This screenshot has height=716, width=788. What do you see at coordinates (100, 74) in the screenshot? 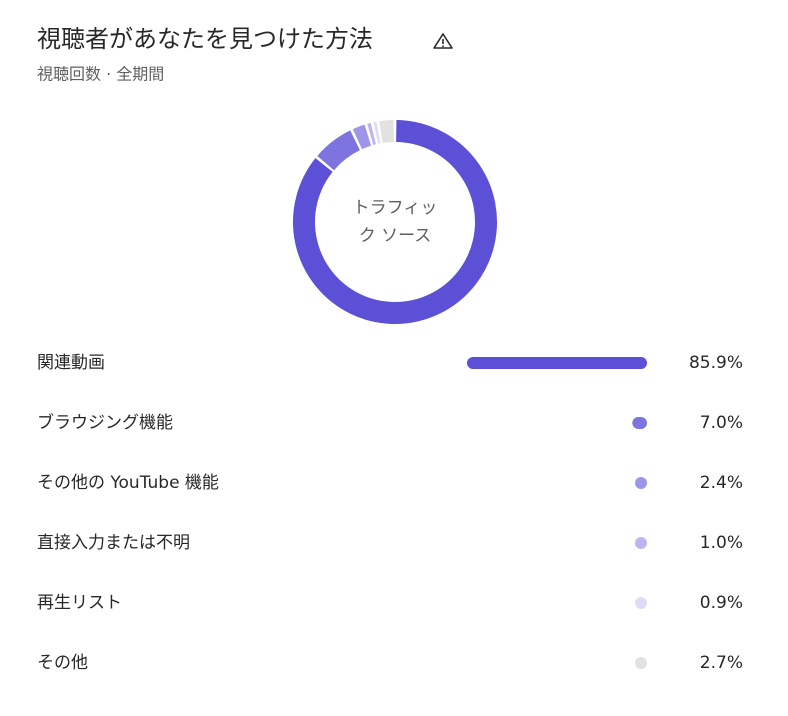
I see `chart-subtitle: 視聴回数 · 全期間` at bounding box center [100, 74].